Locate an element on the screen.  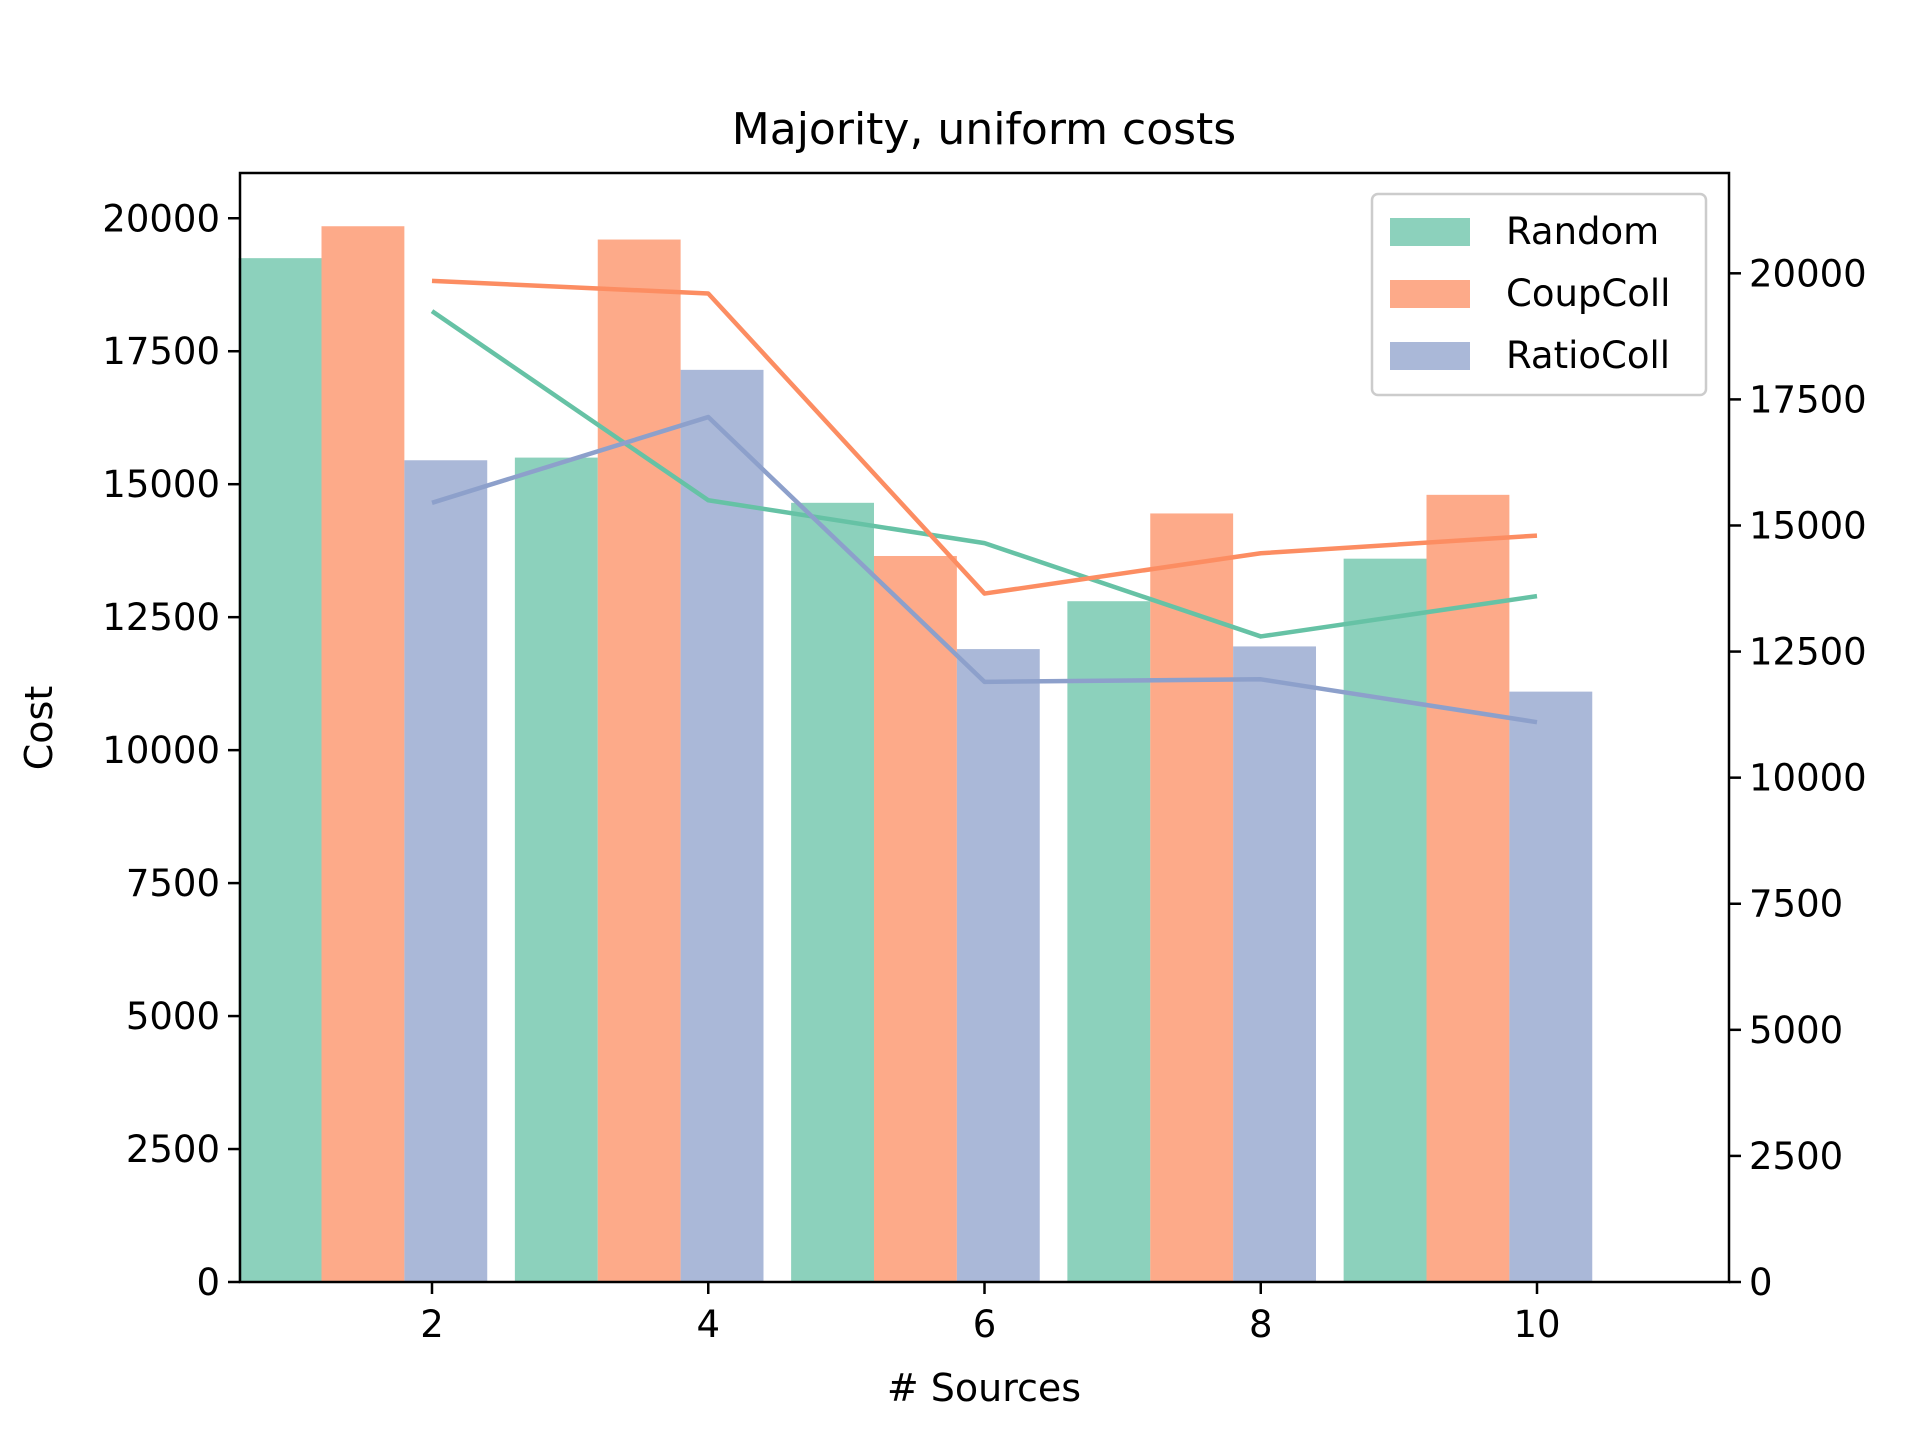
legend-label-random: Random is located at coordinates (1582, 231).